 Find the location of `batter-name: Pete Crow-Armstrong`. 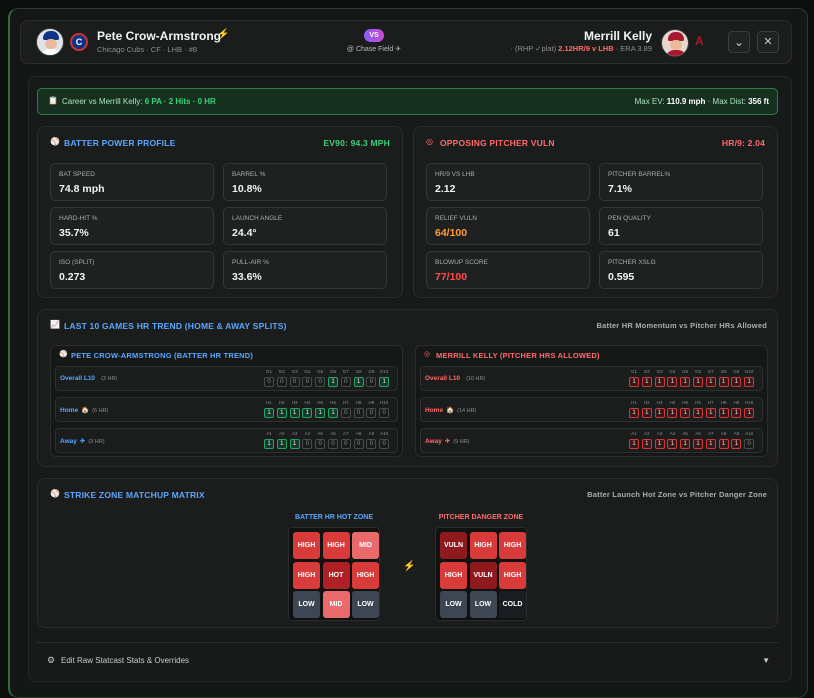

batter-name: Pete Crow-Armstrong is located at coordinates (159, 36).